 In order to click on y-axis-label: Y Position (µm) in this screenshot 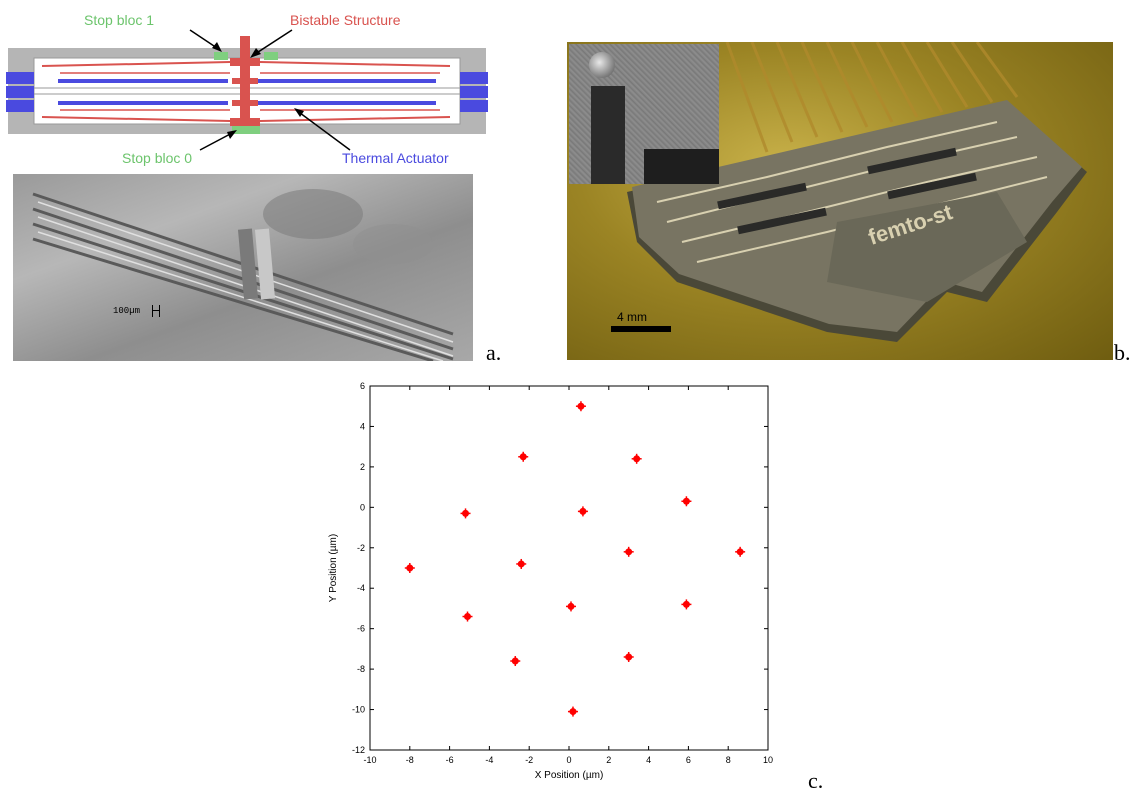, I will do `click(333, 568)`.